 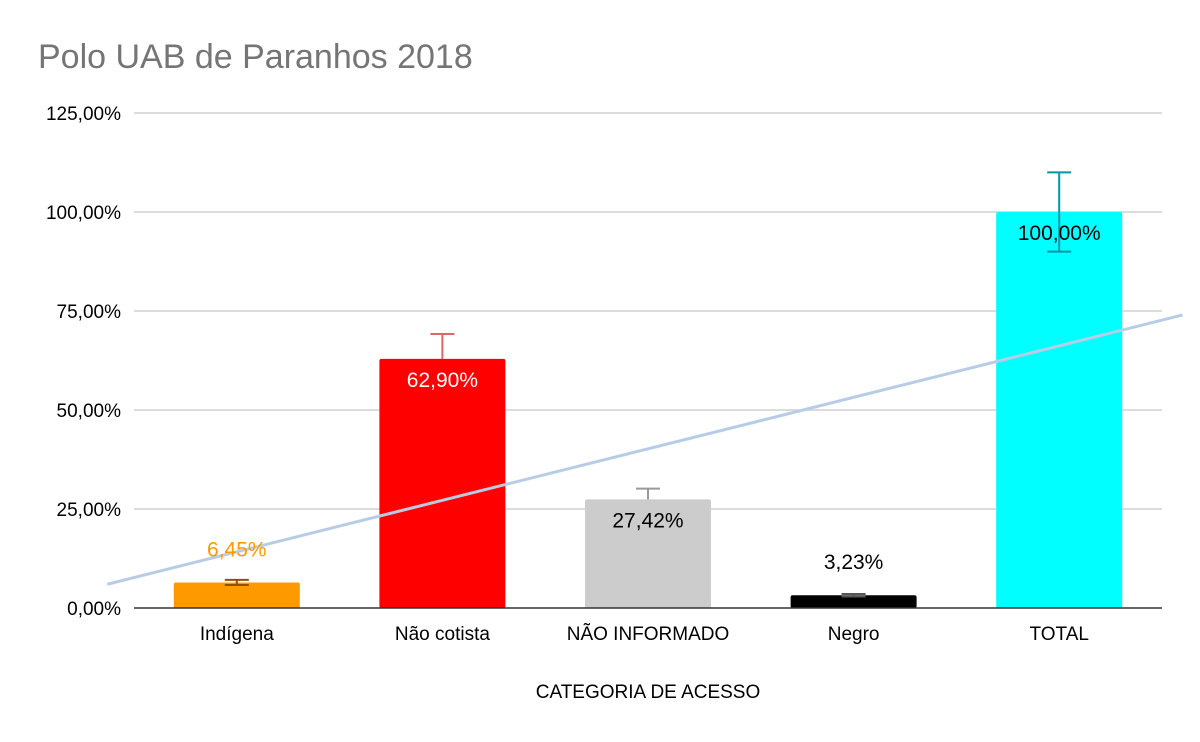 What do you see at coordinates (255, 57) in the screenshot?
I see `chart-title: Polo UAB de Paranhos 2018` at bounding box center [255, 57].